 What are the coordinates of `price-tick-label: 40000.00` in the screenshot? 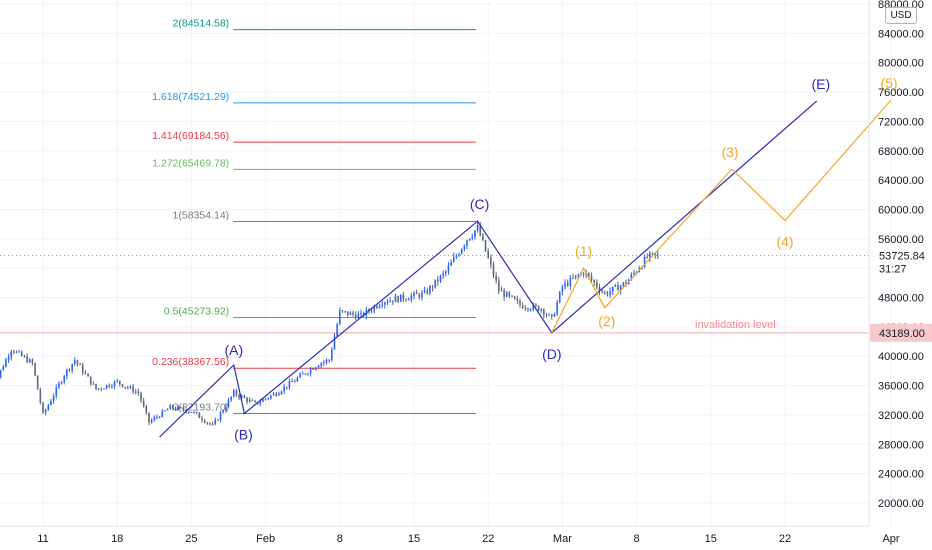 It's located at (901, 357).